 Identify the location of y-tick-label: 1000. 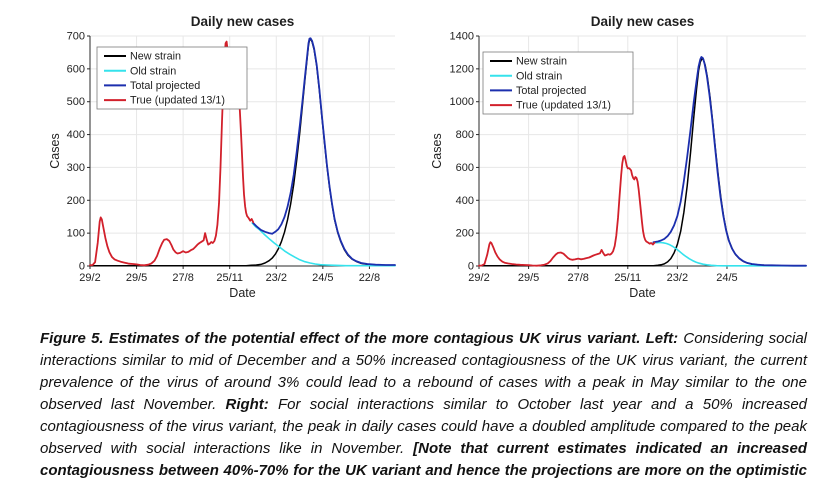
(462, 102).